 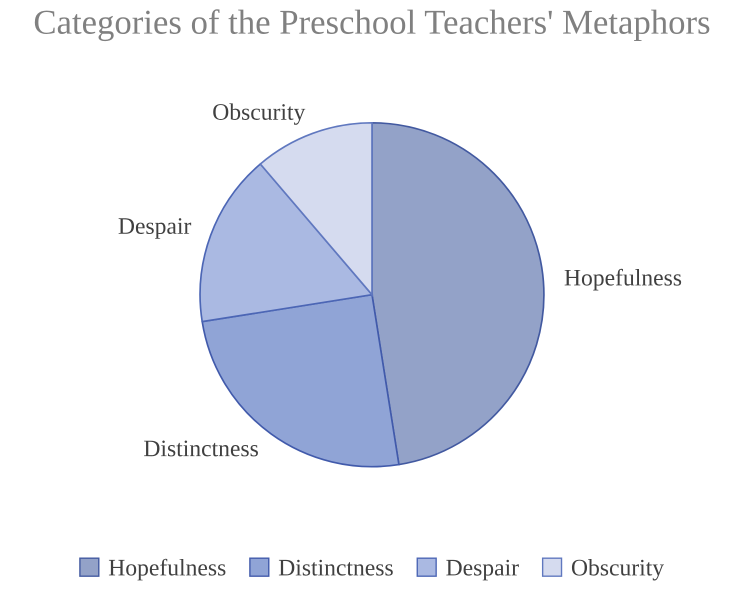 I want to click on slice-label: Obscurity, so click(x=259, y=114).